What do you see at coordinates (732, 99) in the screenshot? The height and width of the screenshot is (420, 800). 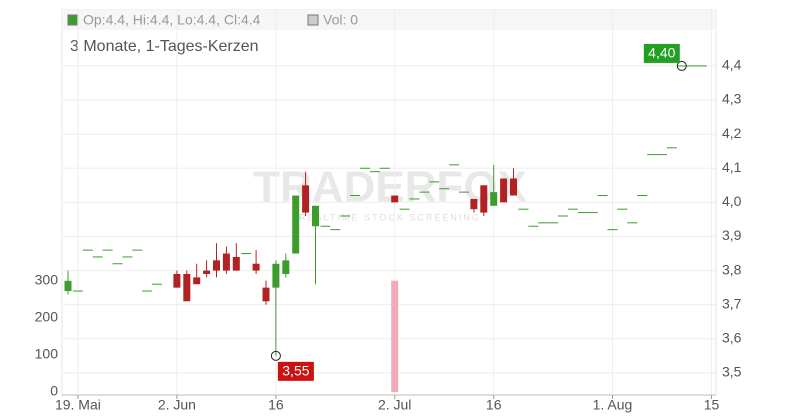 I see `y-tick-label: 4,3` at bounding box center [732, 99].